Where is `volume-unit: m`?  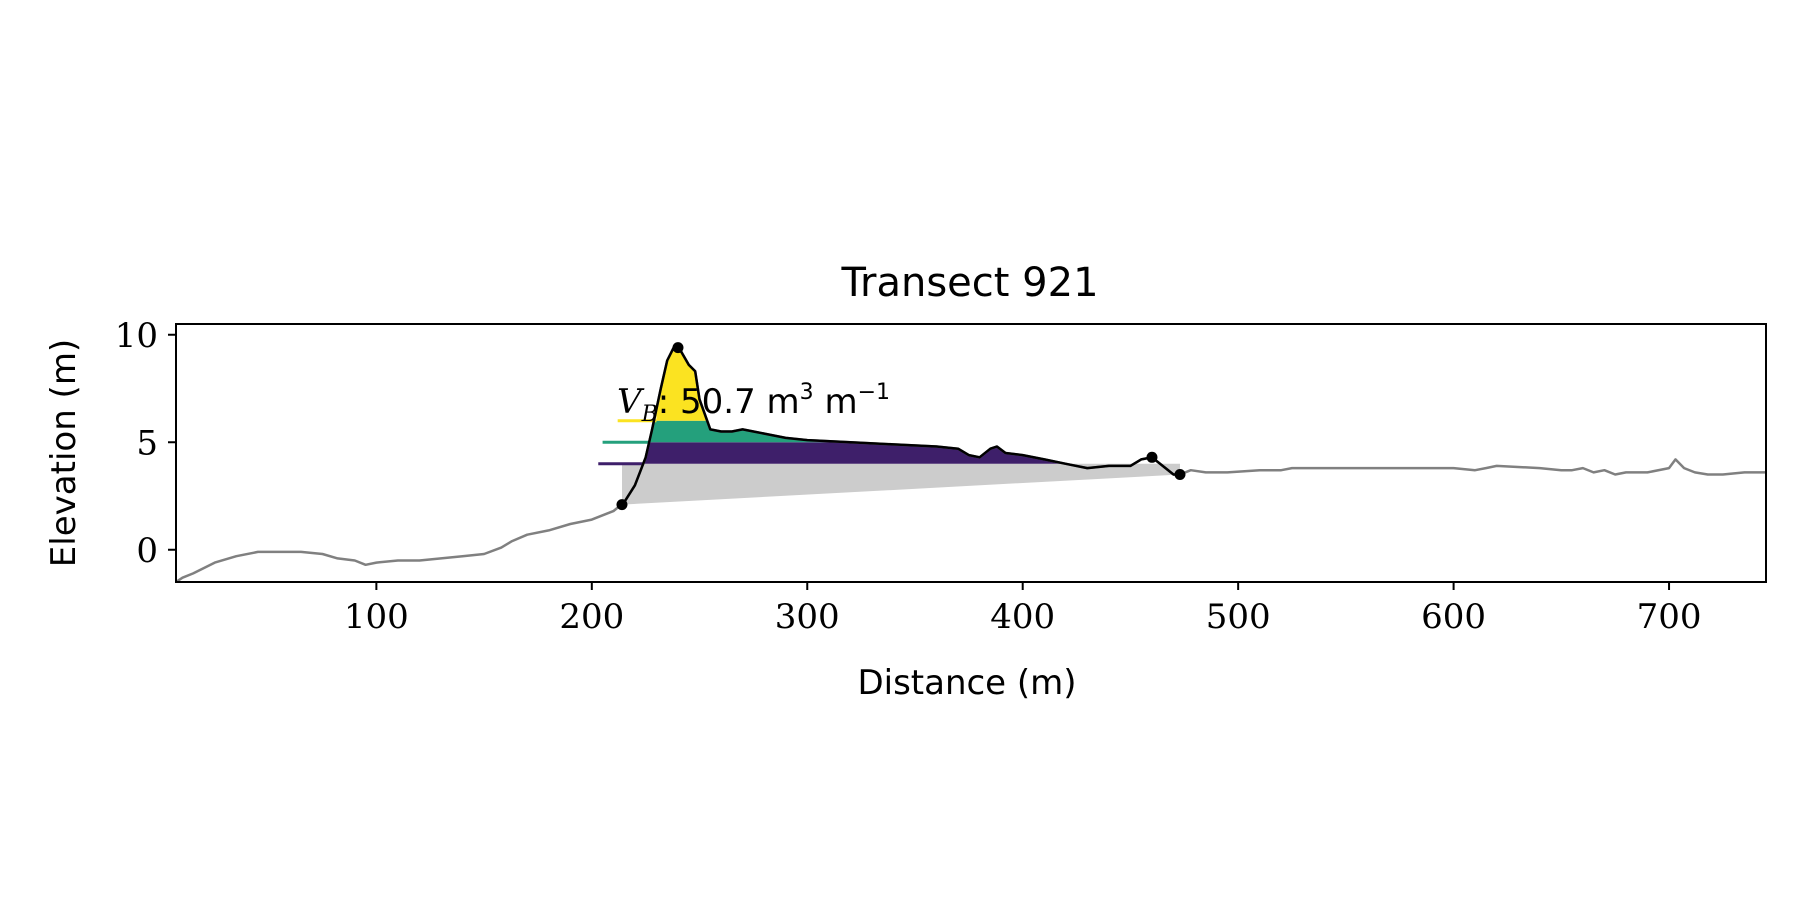 volume-unit: m is located at coordinates (836, 402).